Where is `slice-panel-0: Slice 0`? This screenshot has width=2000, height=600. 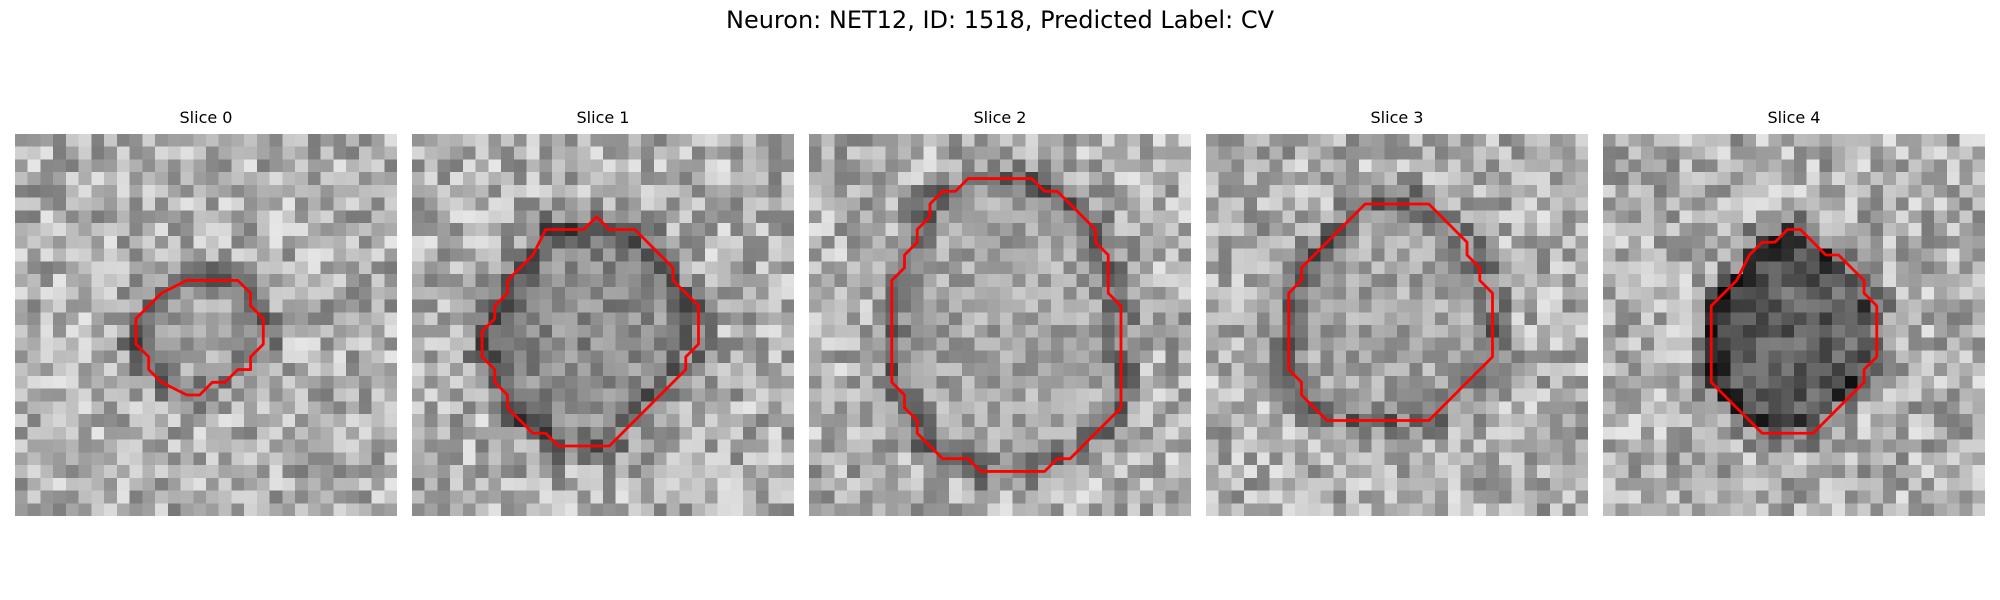 slice-panel-0: Slice 0 is located at coordinates (206, 312).